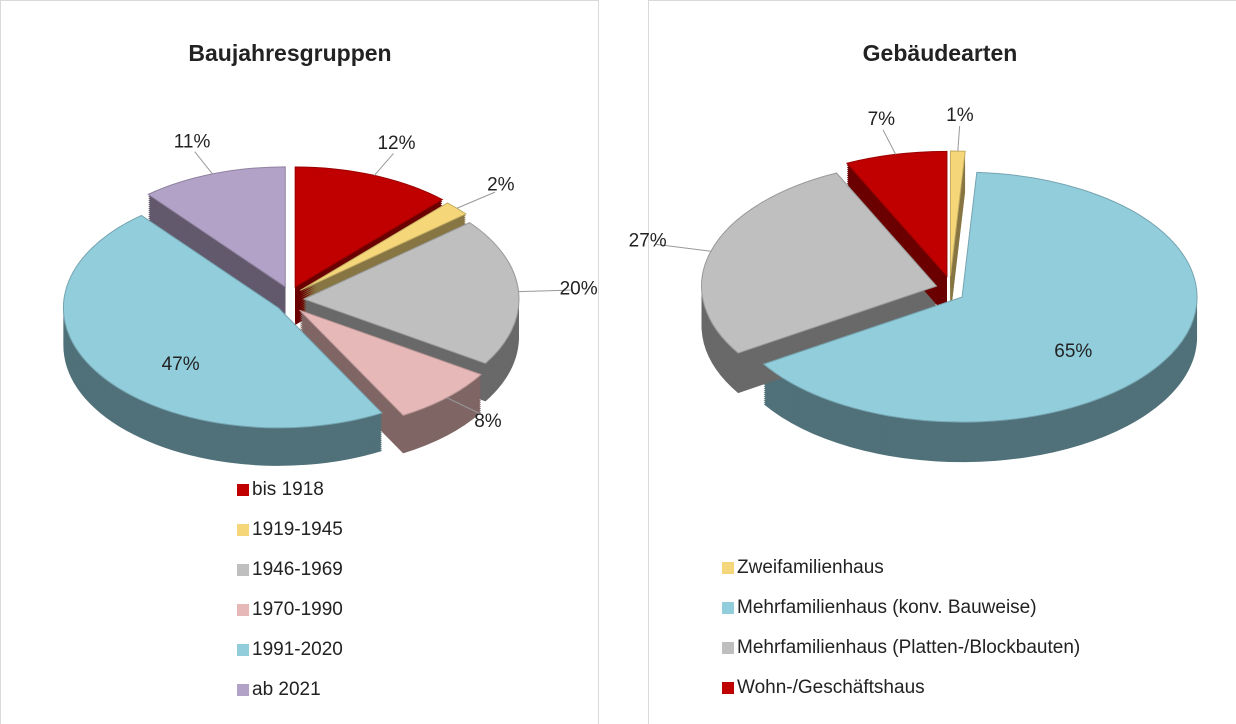 The image size is (1236, 724). What do you see at coordinates (1073, 351) in the screenshot?
I see `data-label: 65%` at bounding box center [1073, 351].